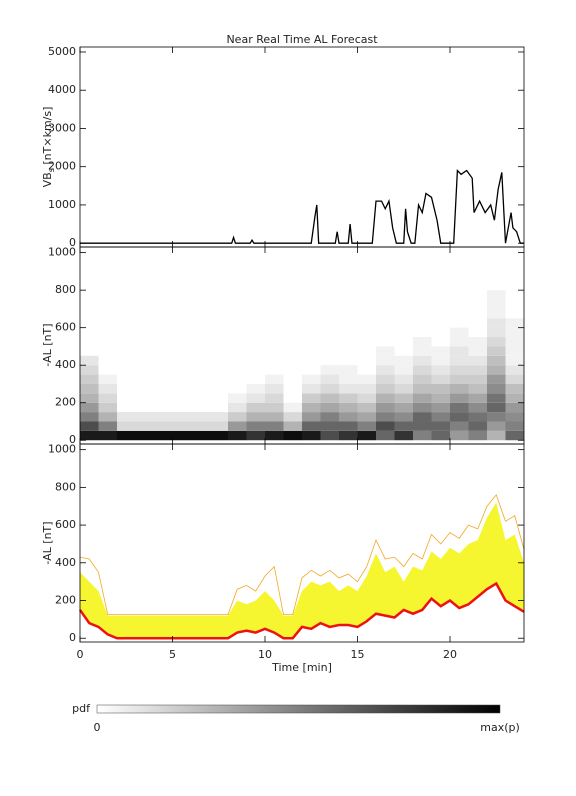 The width and height of the screenshot is (576, 796). I want to click on x-tick-label: 10, so click(265, 654).